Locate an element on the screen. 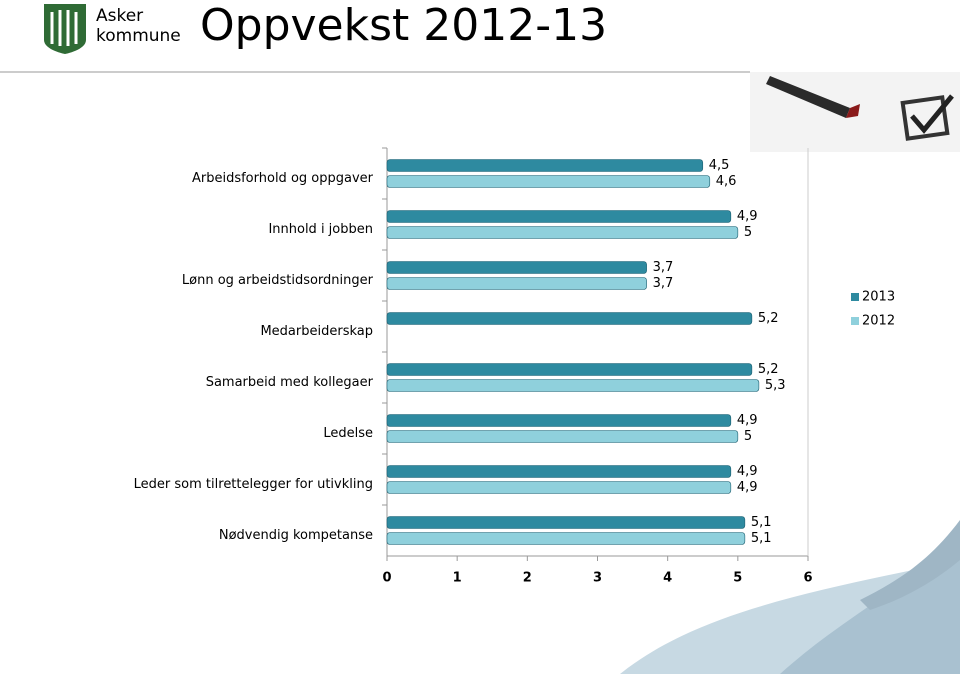  x-tick-label: 4 is located at coordinates (667, 578).